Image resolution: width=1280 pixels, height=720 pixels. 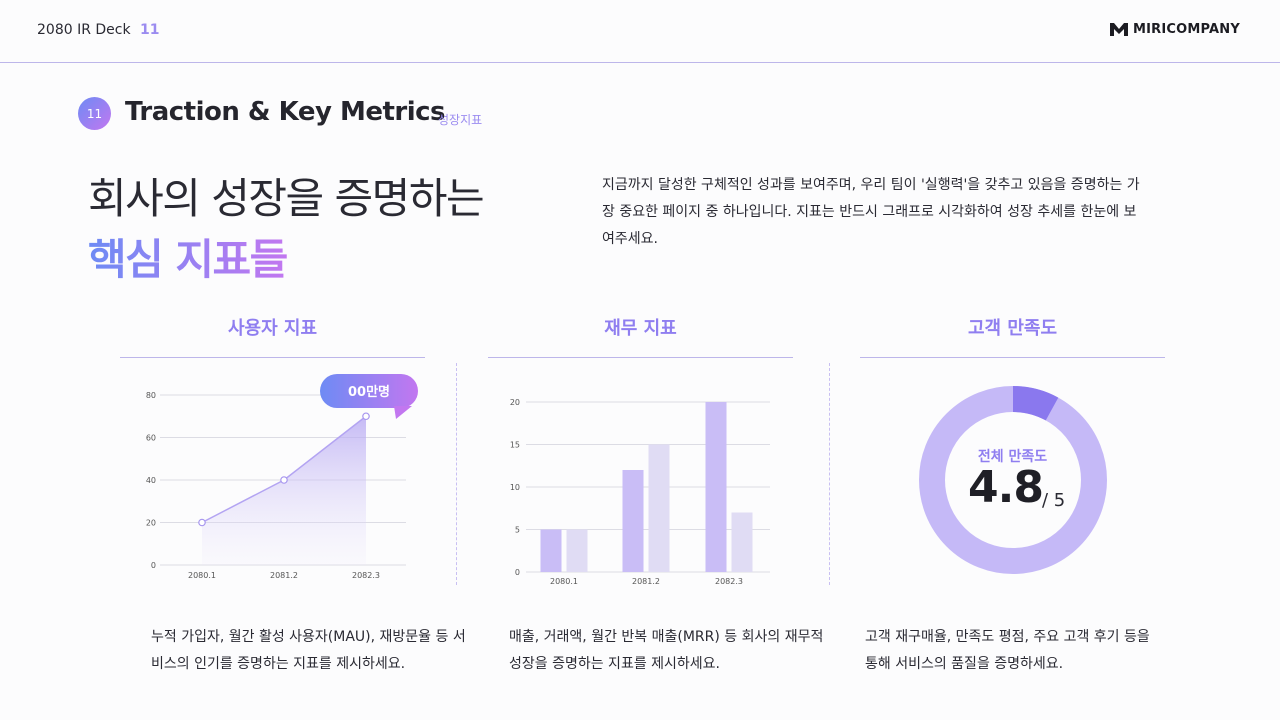 I want to click on section-title: Traction & Key Metrics, so click(x=285, y=112).